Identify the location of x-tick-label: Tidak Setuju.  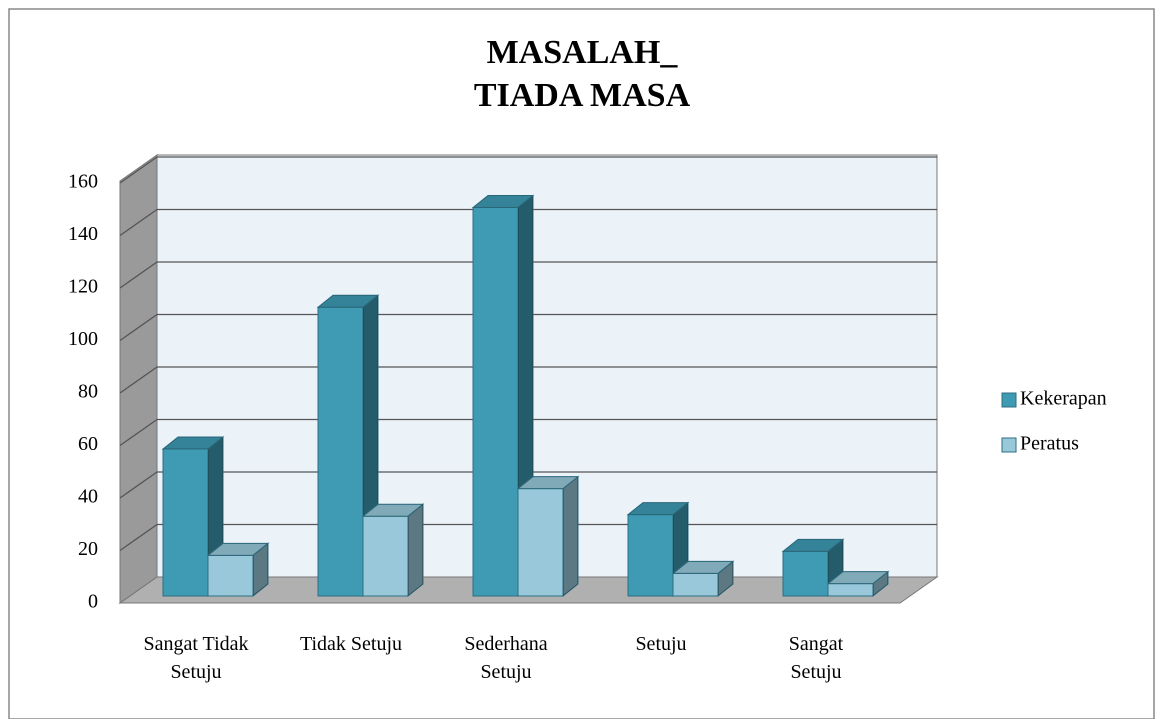
(351, 644).